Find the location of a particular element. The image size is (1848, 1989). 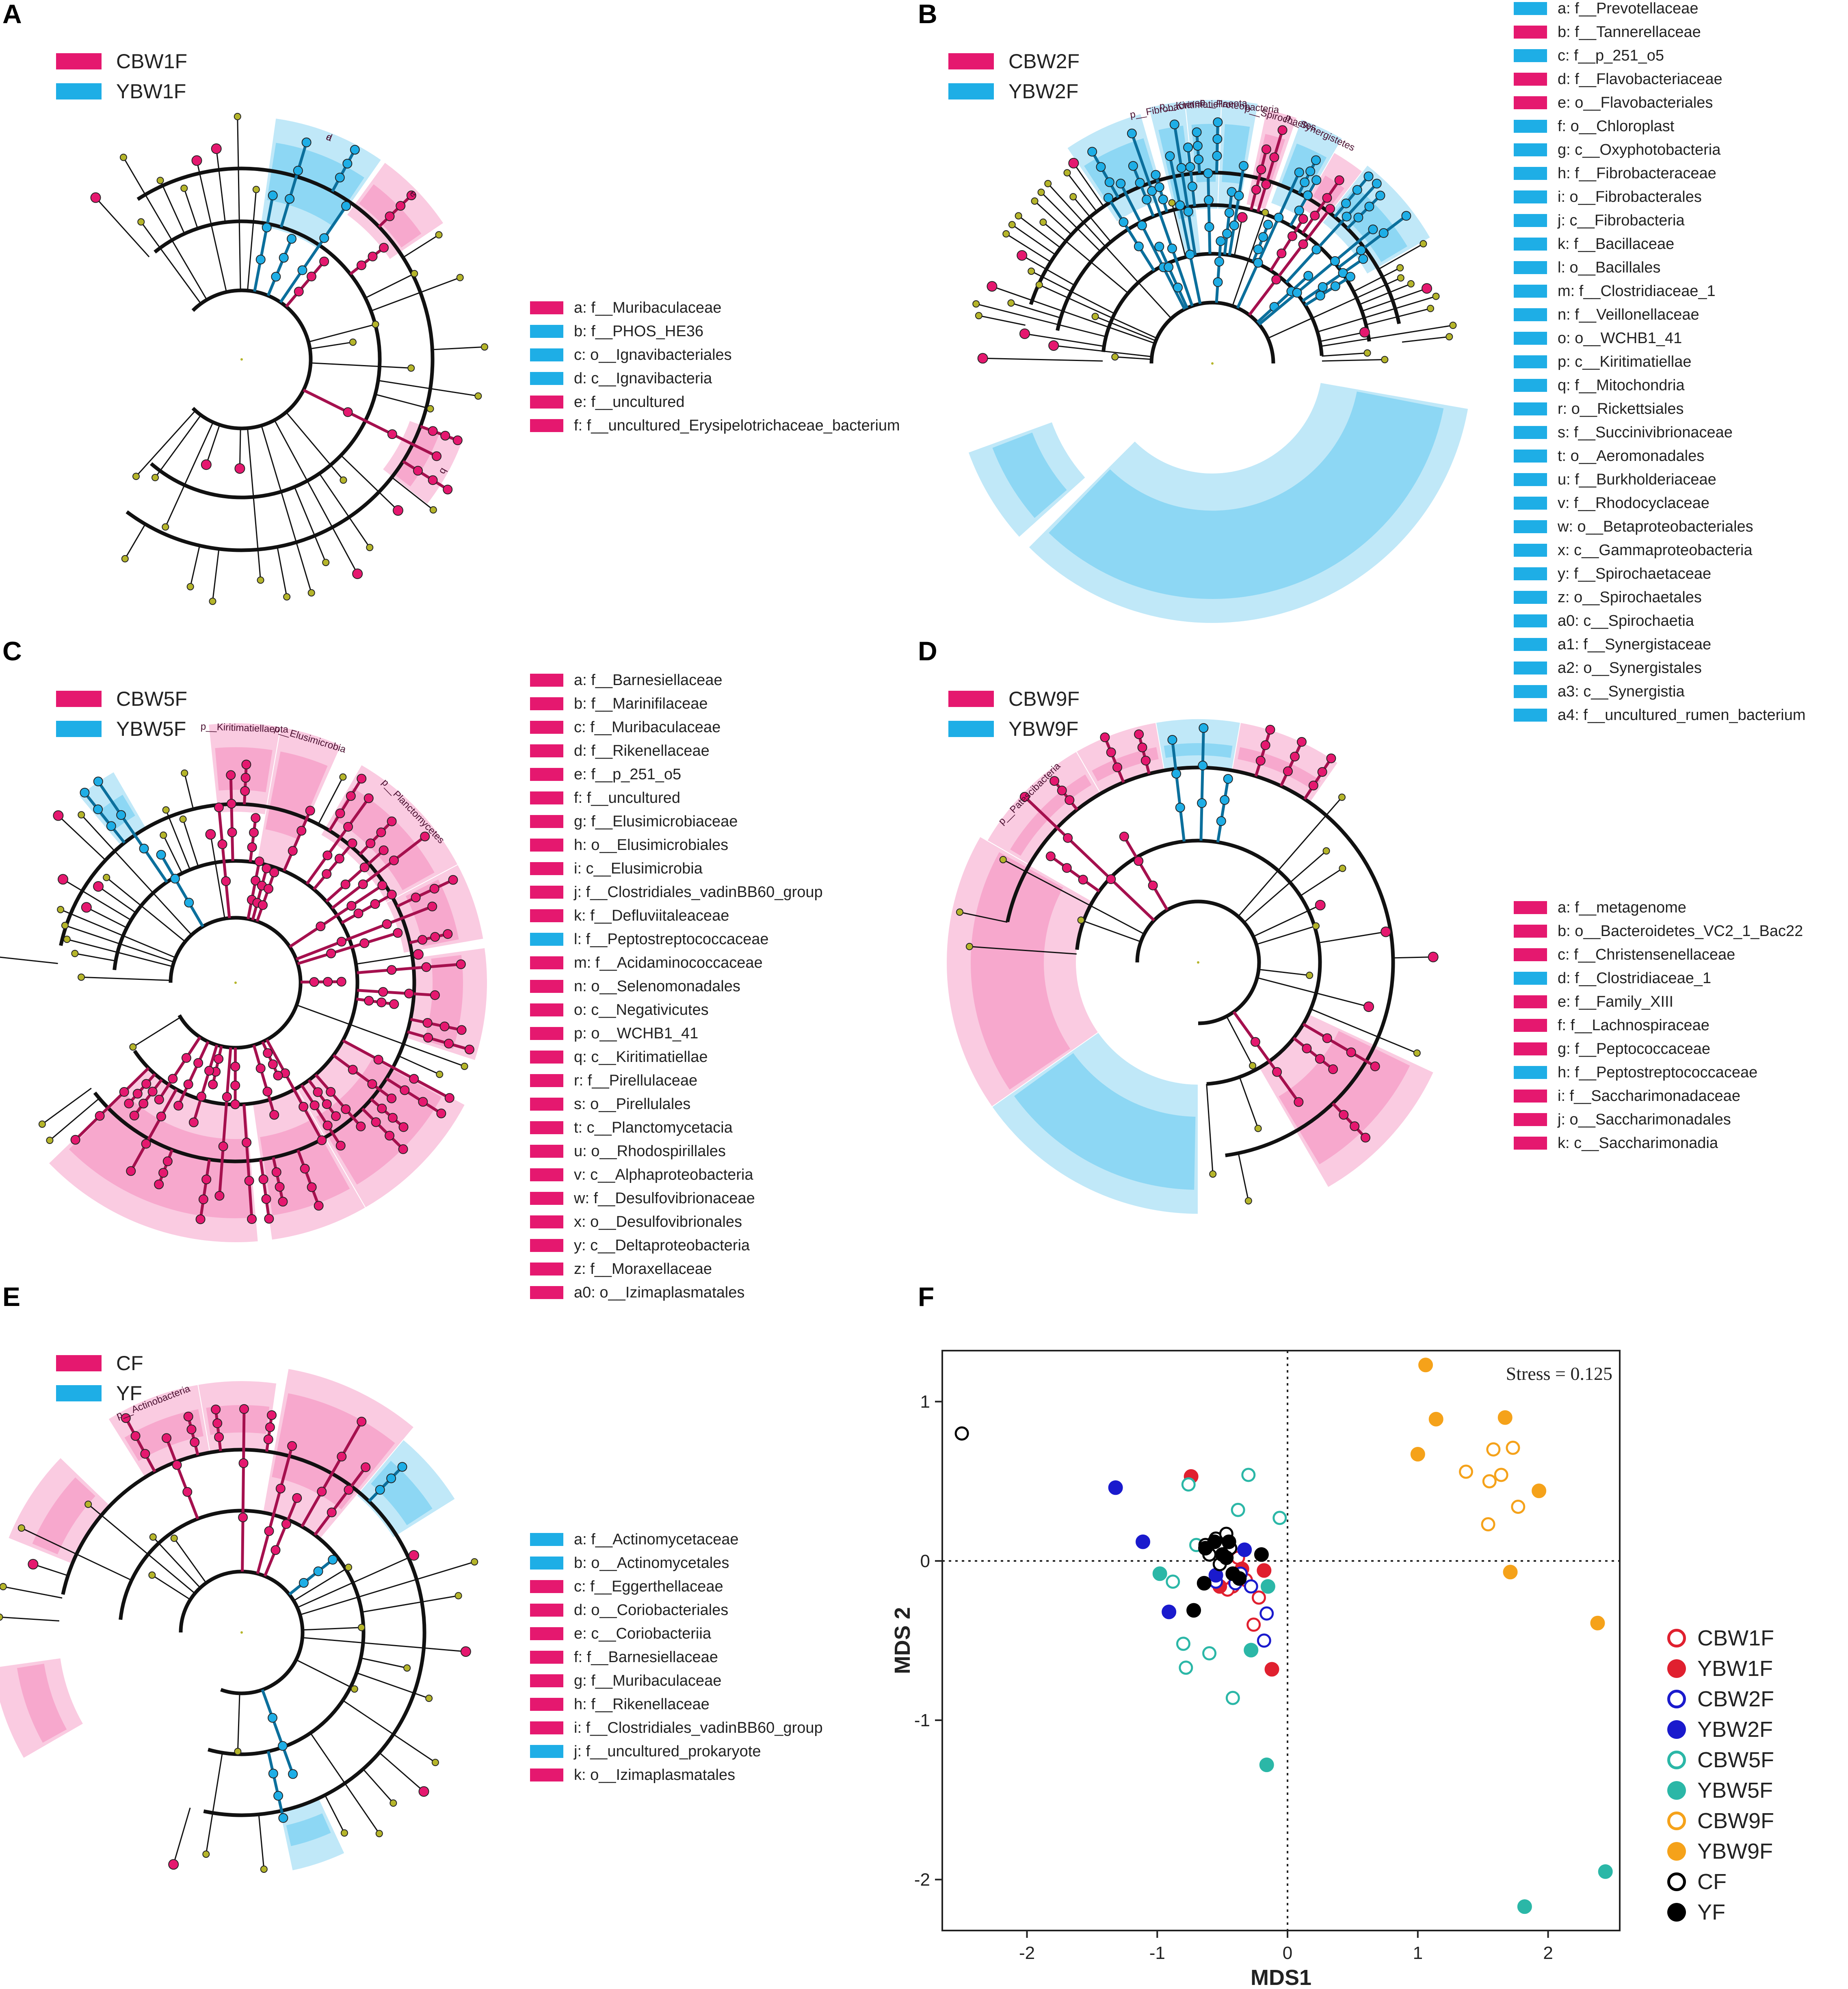

taxa-legend-item: b: f__Marinifilaceae is located at coordinates (676, 704).